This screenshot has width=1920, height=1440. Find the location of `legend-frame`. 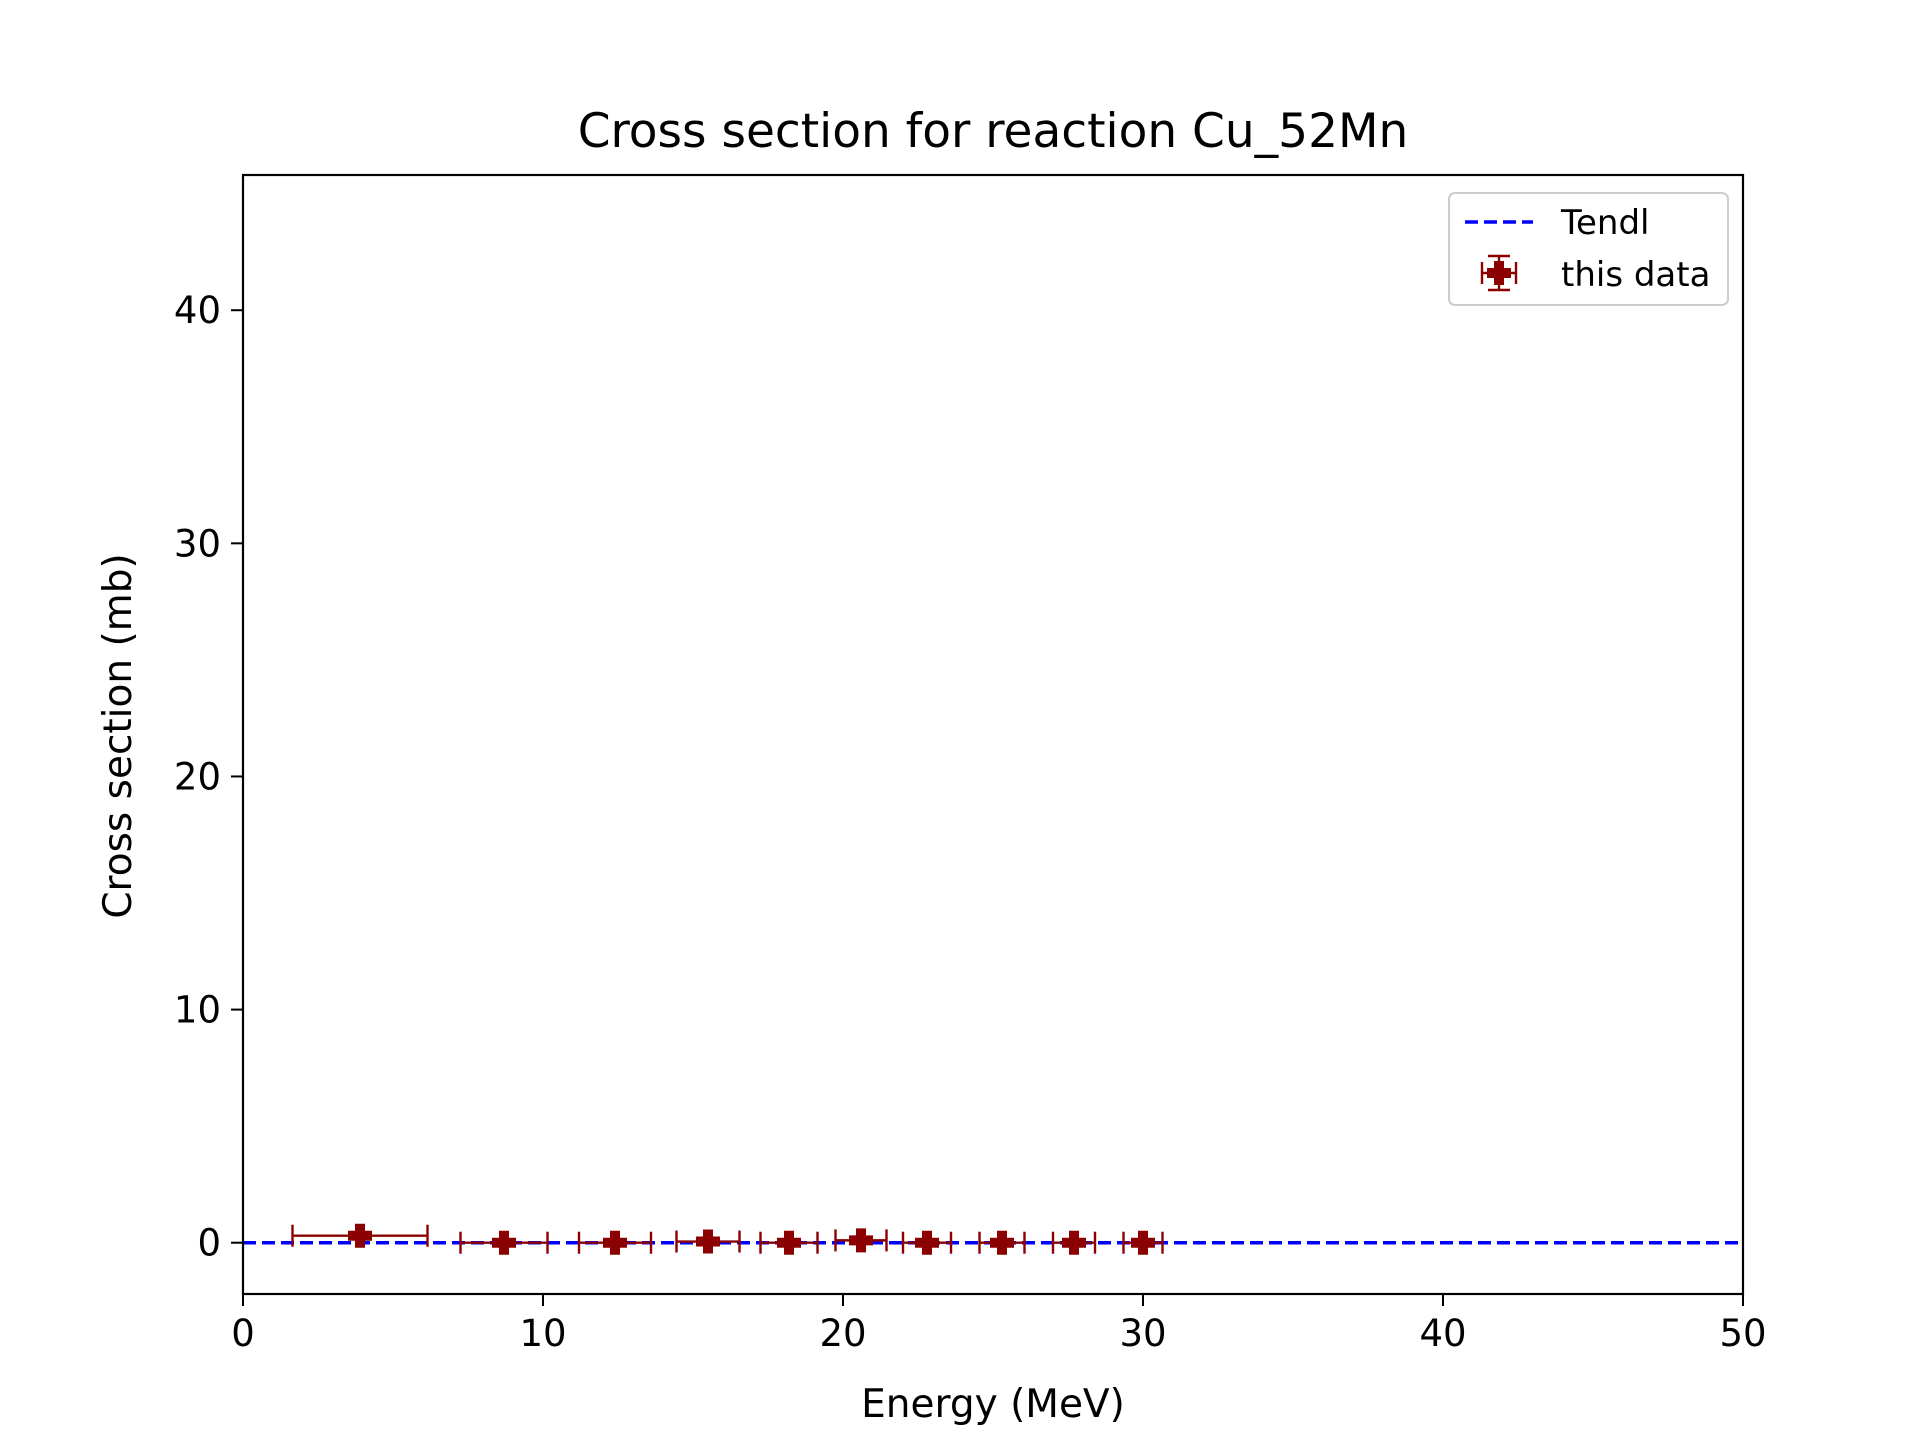

legend-frame is located at coordinates (1588, 249).